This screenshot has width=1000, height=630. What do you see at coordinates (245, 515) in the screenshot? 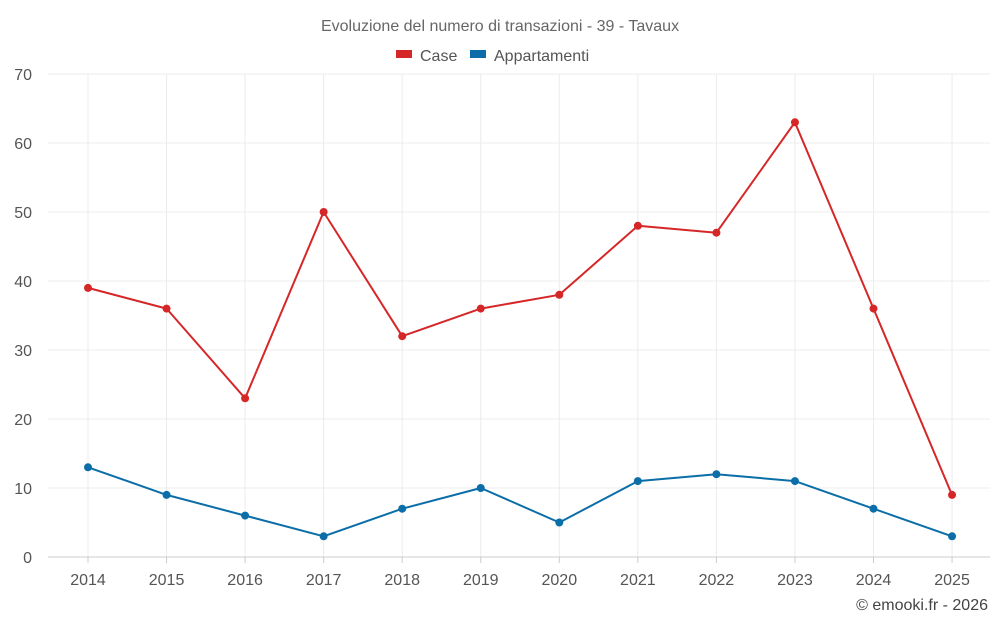
I see `data-point-appartamenti-2016` at bounding box center [245, 515].